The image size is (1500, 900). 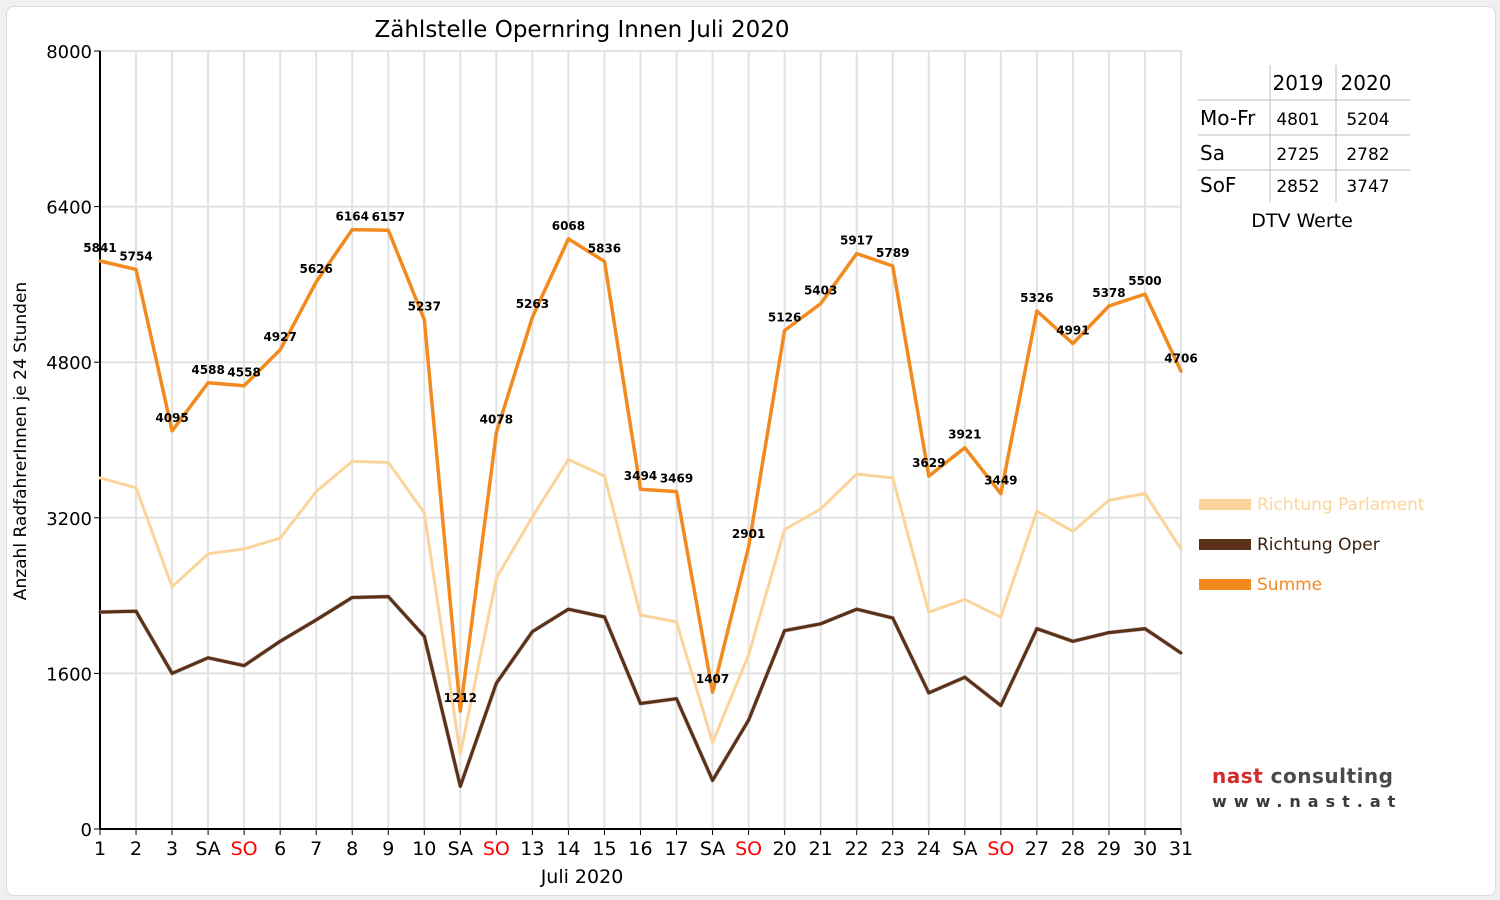 What do you see at coordinates (1303, 776) in the screenshot?
I see `logo-brand: nast consulting` at bounding box center [1303, 776].